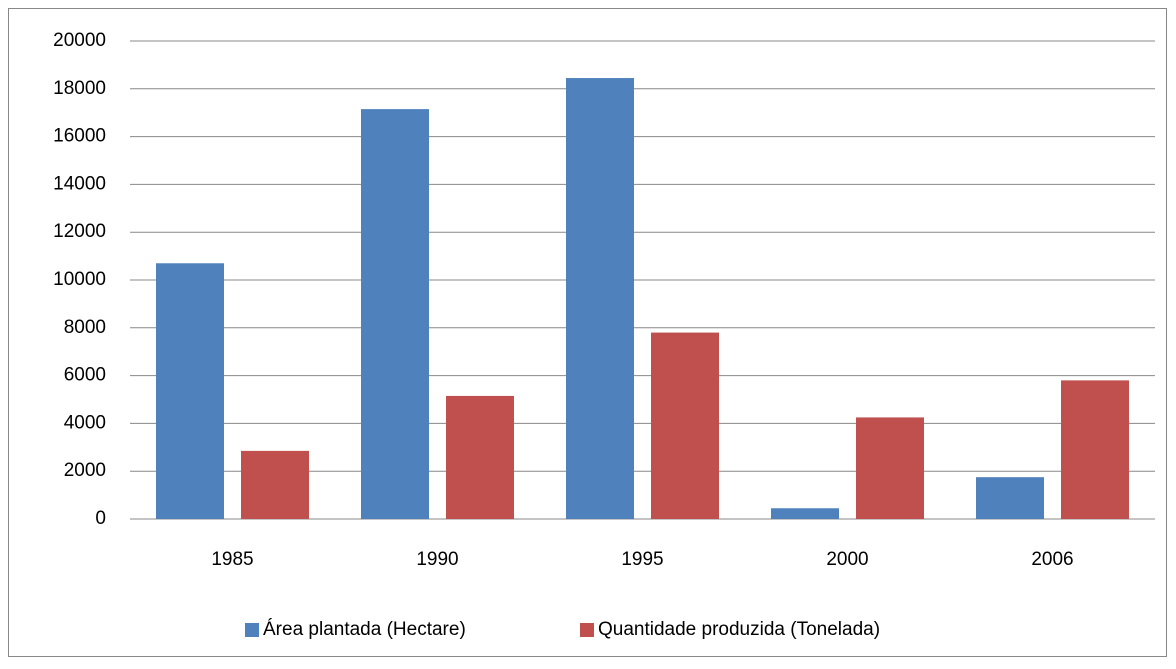  What do you see at coordinates (79, 40) in the screenshot?
I see `y-tick-label: 20000` at bounding box center [79, 40].